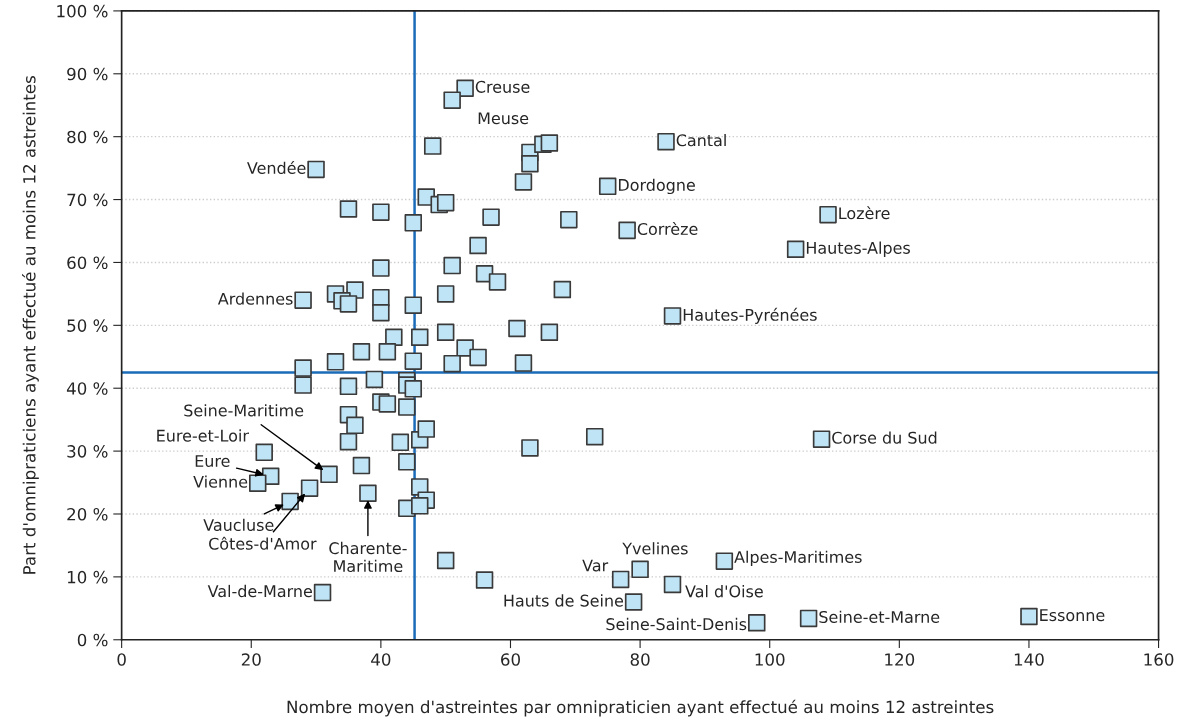  I want to click on annotation: Val d'Oise, so click(724, 591).